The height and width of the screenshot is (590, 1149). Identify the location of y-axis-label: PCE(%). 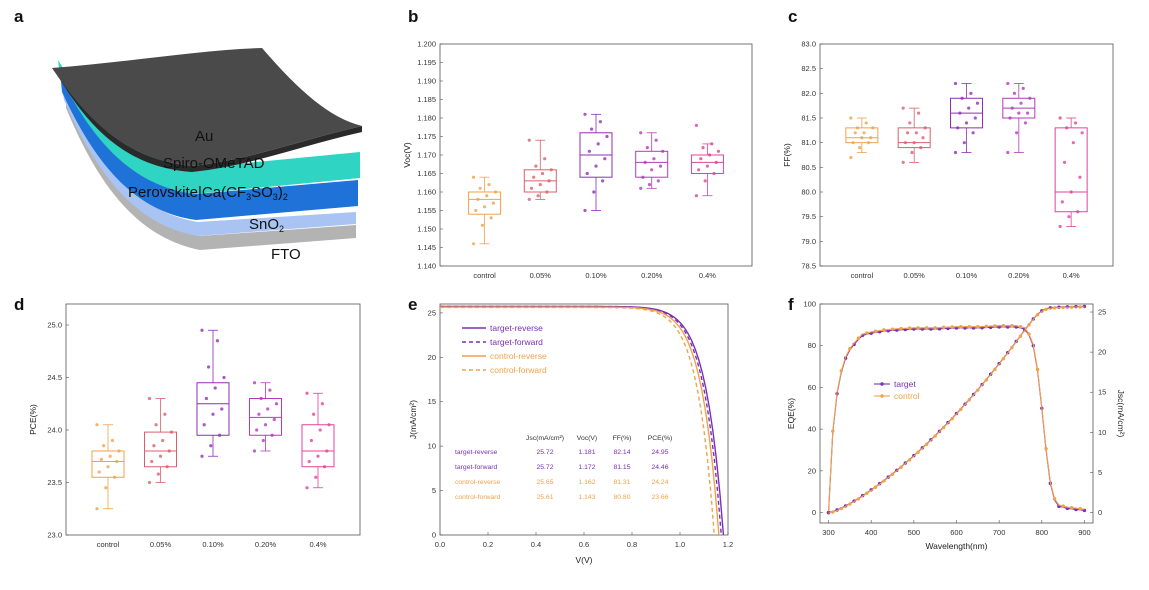
(33, 419).